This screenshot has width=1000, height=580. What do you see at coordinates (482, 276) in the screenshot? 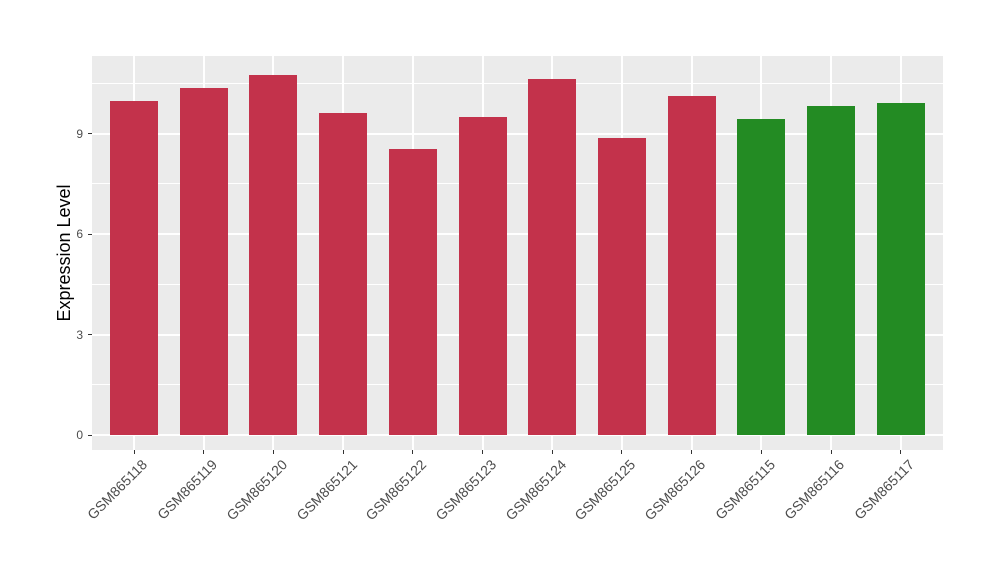
I see `bar-GSM865123` at bounding box center [482, 276].